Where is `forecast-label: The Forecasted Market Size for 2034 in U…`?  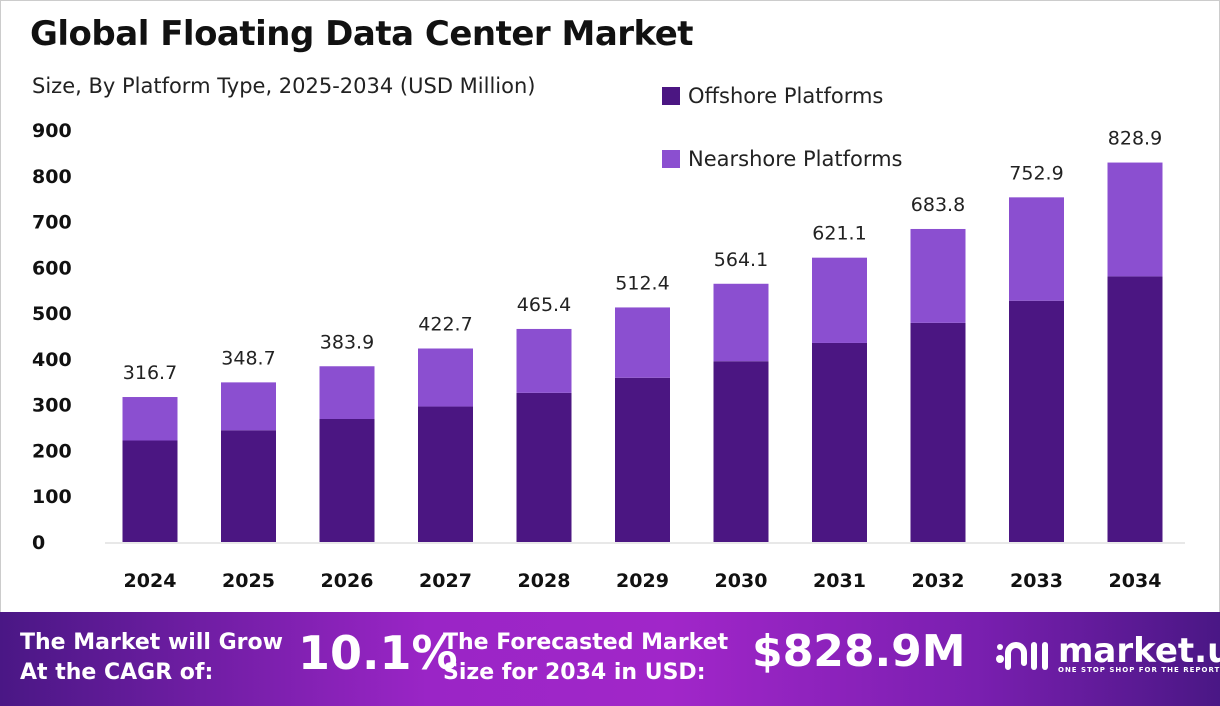 forecast-label: The Forecasted Market Size for 2034 in U… is located at coordinates (585, 658).